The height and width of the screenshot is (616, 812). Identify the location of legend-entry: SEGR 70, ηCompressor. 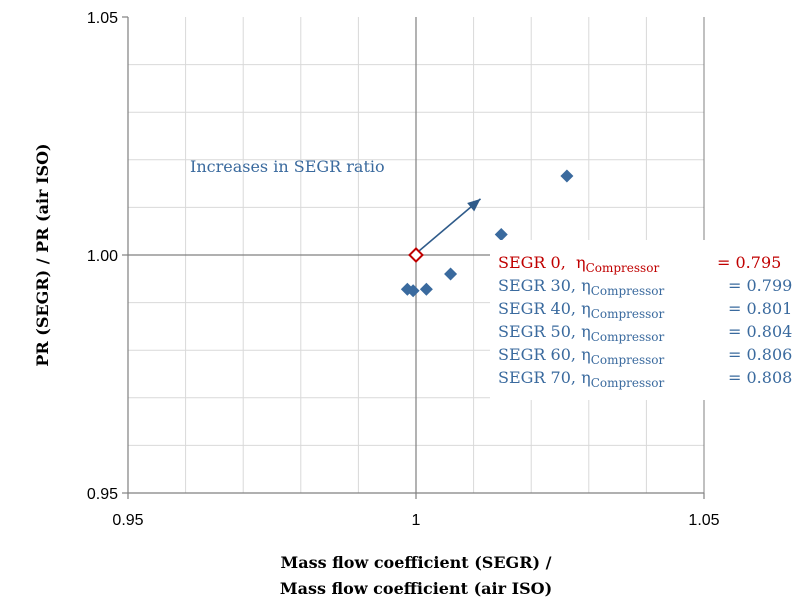
(581, 379).